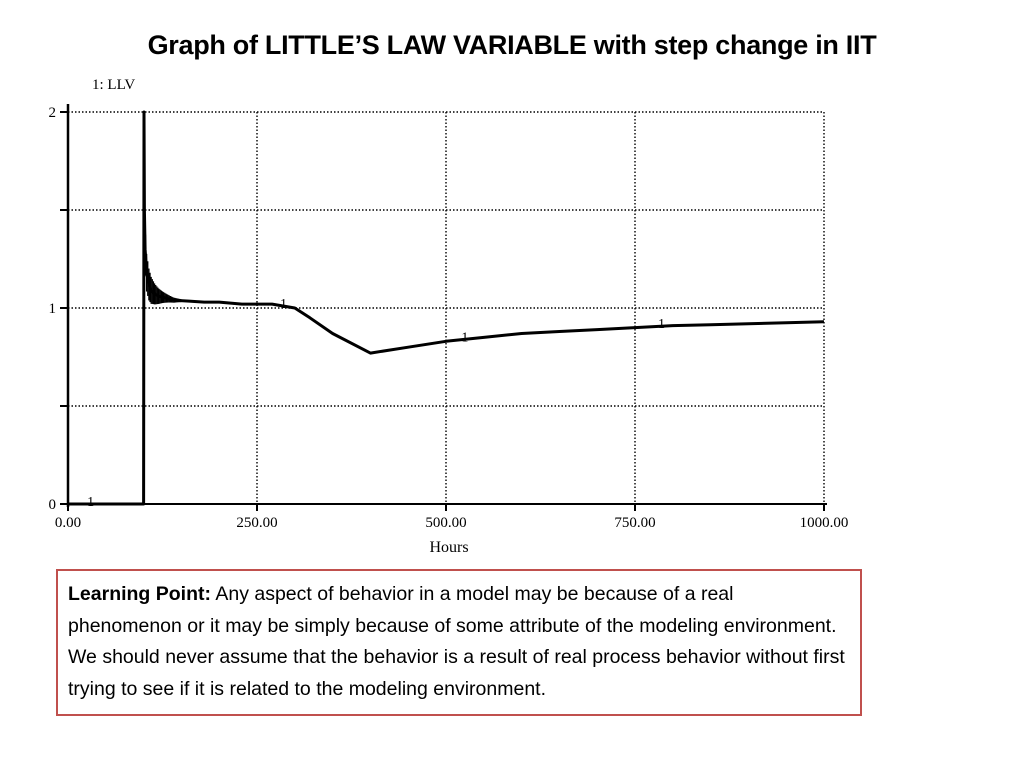  What do you see at coordinates (113, 85) in the screenshot?
I see `series-label: 1: LLV` at bounding box center [113, 85].